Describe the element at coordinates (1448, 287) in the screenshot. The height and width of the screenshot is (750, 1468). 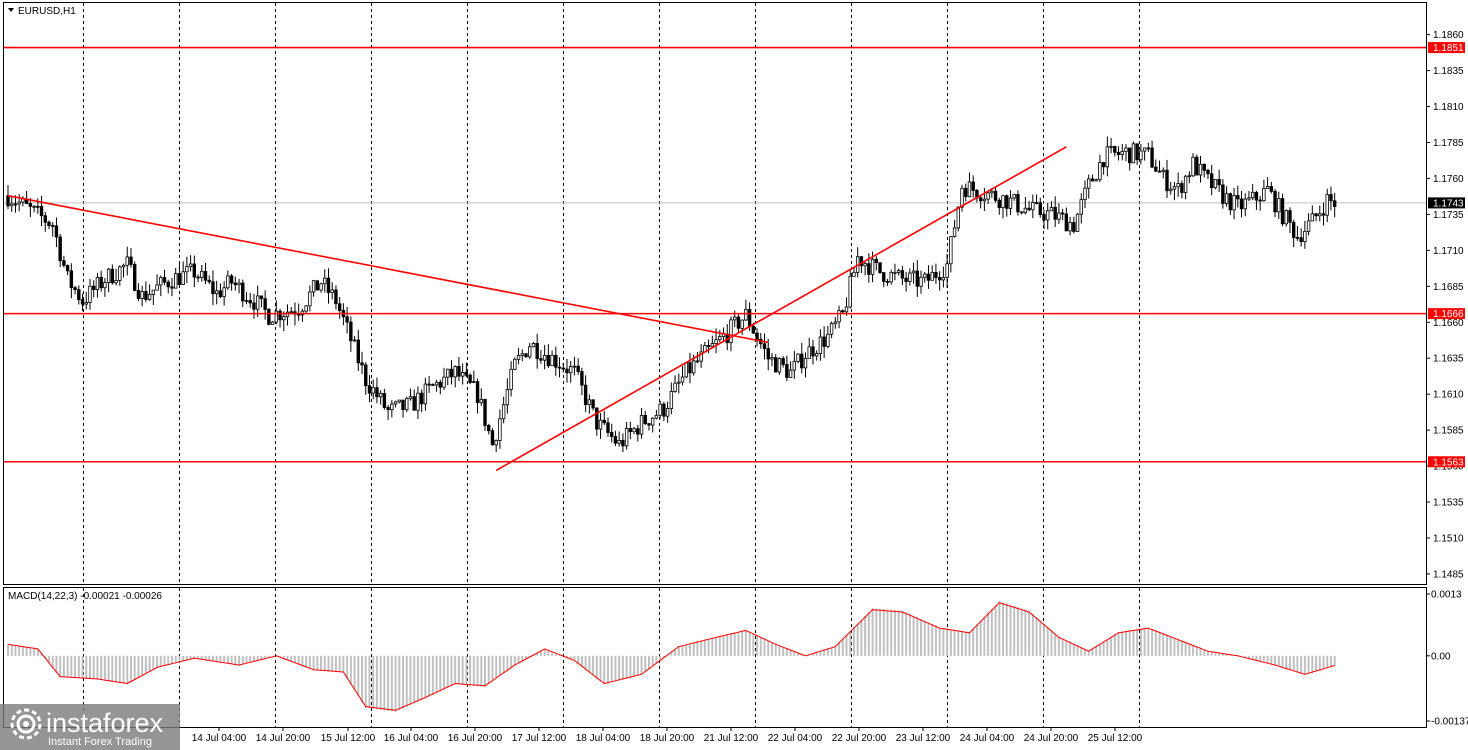
I see `price-tick-label: 1.1685` at that location.